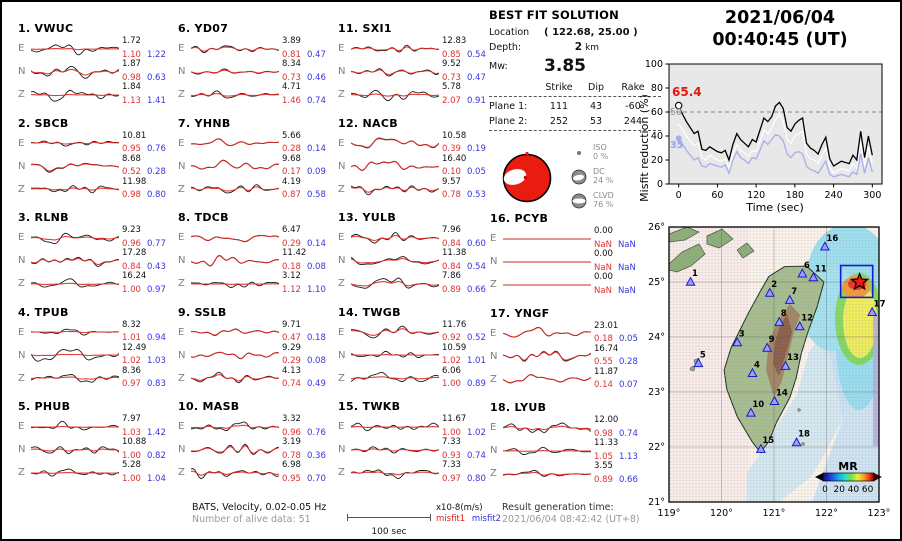 Image resolution: width=902 pixels, height=541 pixels. I want to click on misfit2-value: 0.83, so click(156, 384).